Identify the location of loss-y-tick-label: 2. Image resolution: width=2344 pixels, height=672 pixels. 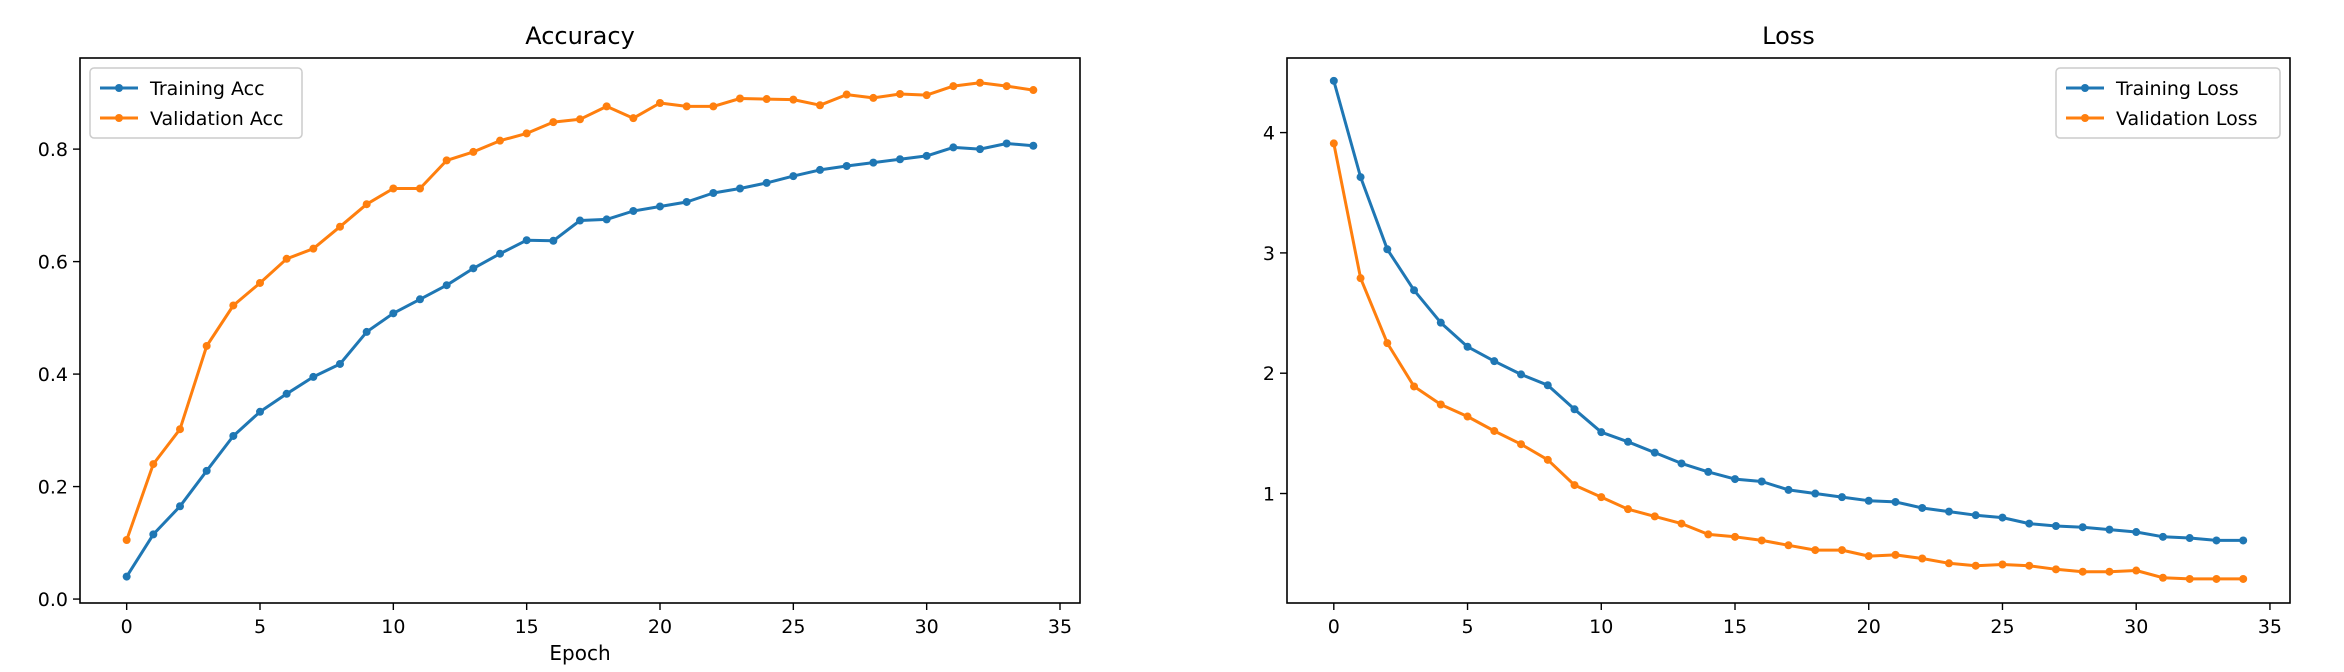
(1269, 374).